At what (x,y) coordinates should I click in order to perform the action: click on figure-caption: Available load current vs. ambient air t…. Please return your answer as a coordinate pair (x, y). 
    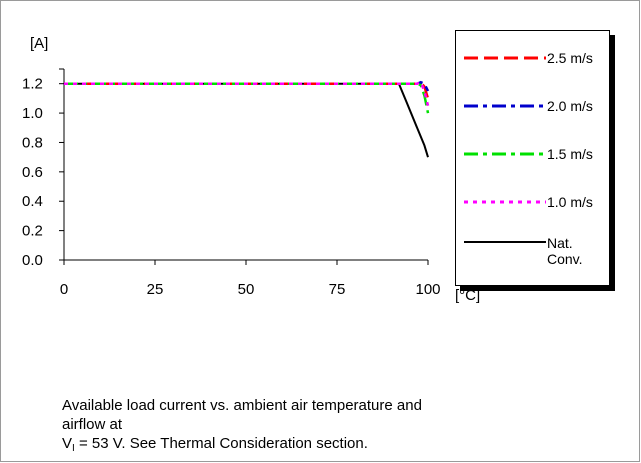
    Looking at the image, I should click on (312, 427).